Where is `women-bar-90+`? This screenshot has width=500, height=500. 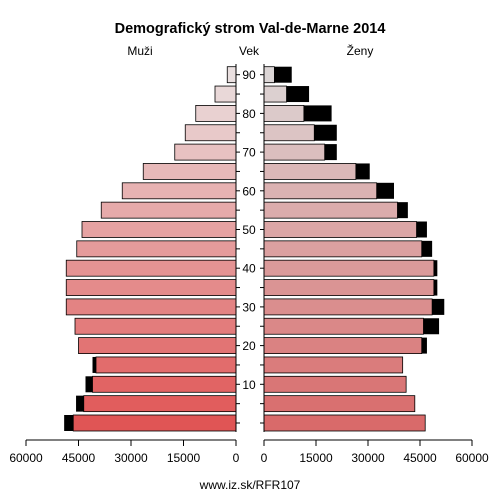
women-bar-90+ is located at coordinates (269, 75).